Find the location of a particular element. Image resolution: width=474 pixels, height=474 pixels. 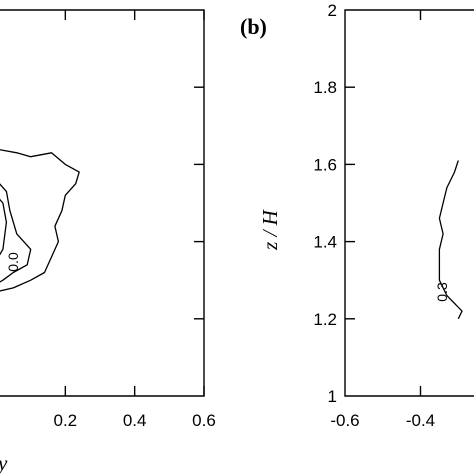

panel-b-ytick-label: 1.2 is located at coordinates (325, 319).